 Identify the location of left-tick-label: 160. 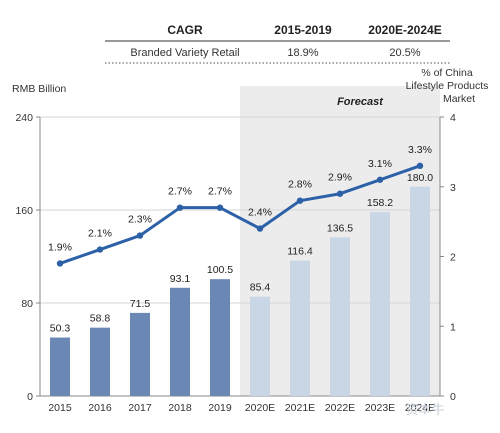
(24, 211).